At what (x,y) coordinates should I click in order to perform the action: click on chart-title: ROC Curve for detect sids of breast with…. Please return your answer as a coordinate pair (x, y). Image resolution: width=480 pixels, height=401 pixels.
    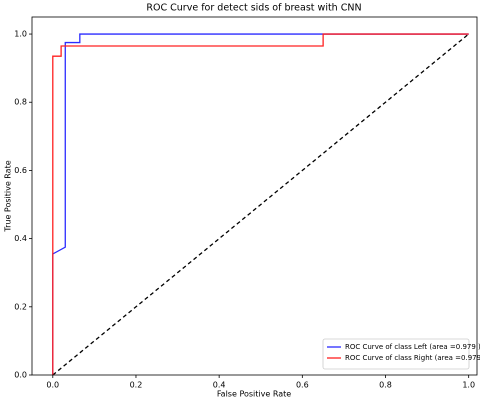
    Looking at the image, I should click on (253, 8).